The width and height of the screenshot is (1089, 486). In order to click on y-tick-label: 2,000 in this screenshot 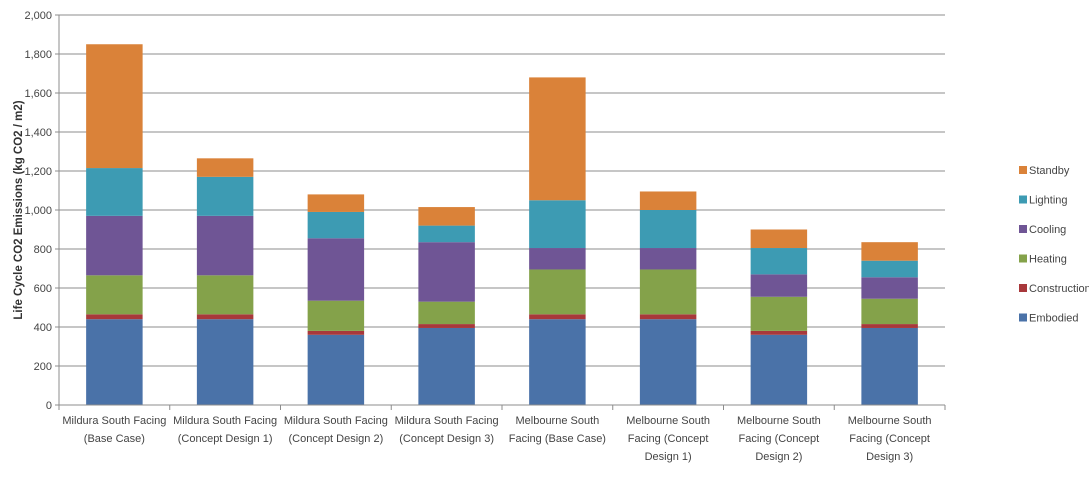, I will do `click(38, 16)`.